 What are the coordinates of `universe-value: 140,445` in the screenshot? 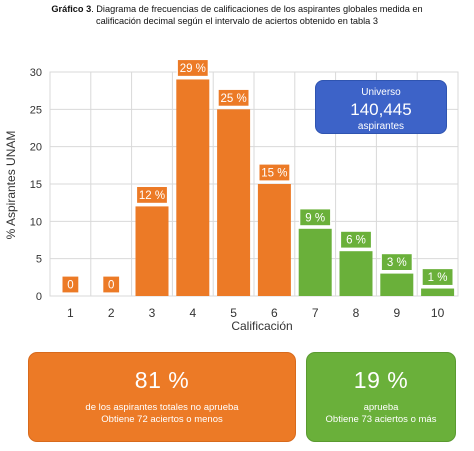 It's located at (381, 109).